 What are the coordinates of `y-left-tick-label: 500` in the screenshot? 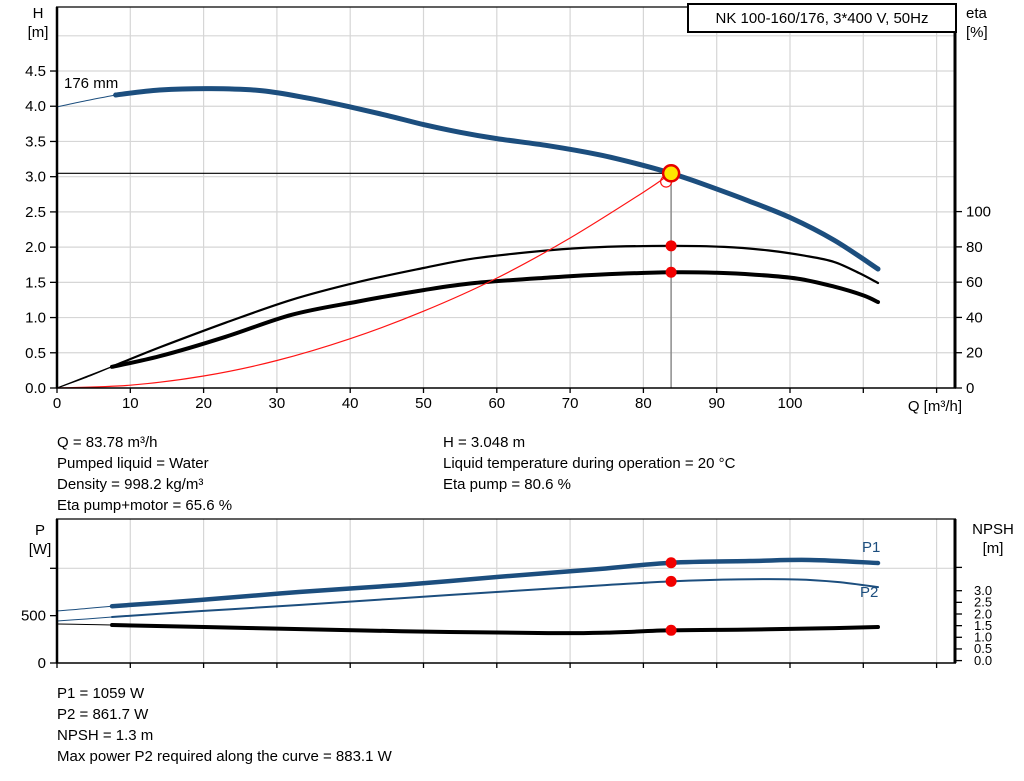 It's located at (33, 616).